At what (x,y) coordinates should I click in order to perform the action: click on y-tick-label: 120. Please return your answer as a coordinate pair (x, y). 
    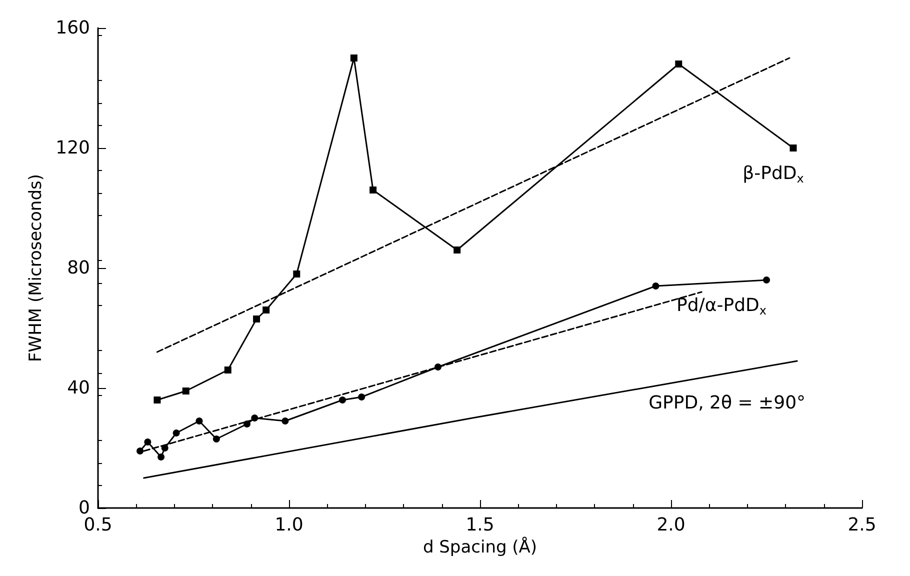
    Looking at the image, I should click on (73, 148).